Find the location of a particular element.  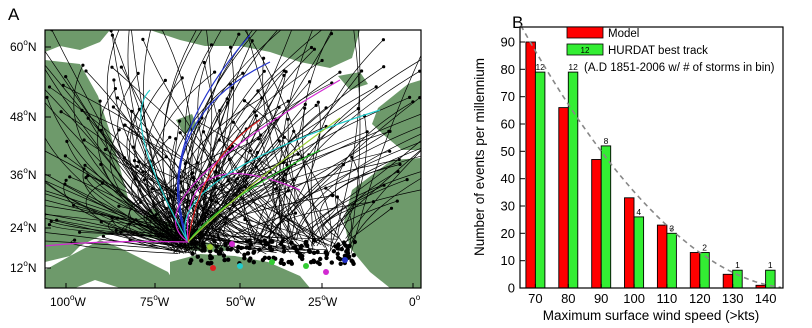

lat-tick-24: 24oN is located at coordinates (23, 227).